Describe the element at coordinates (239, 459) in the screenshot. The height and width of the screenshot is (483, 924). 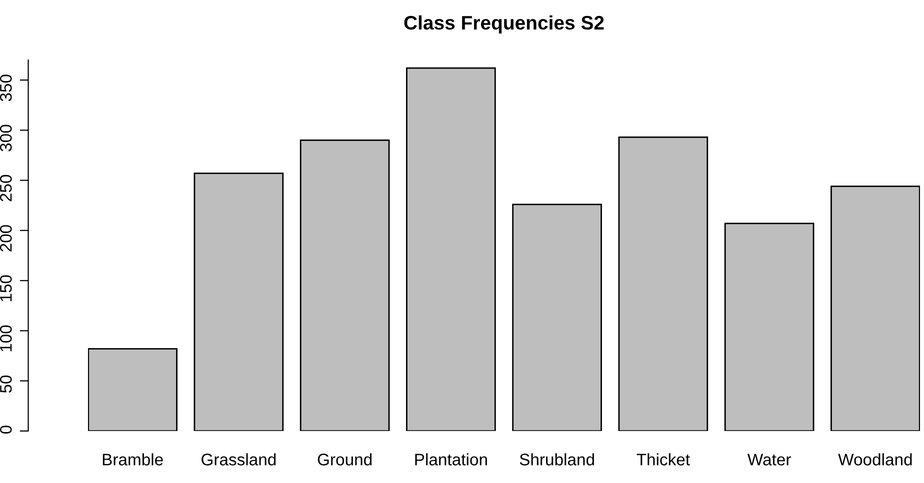
I see `x-tick-label: Grassland` at that location.